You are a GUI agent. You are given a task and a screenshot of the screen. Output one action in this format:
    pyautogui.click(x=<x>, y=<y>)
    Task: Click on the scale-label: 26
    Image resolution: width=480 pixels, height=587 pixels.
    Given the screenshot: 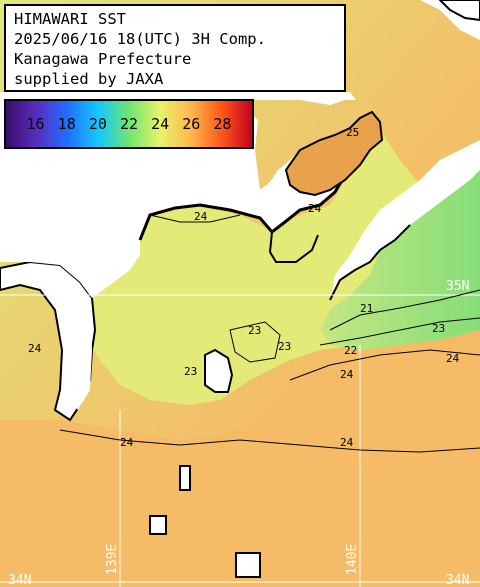 What is the action you would take?
    pyautogui.click(x=191, y=124)
    